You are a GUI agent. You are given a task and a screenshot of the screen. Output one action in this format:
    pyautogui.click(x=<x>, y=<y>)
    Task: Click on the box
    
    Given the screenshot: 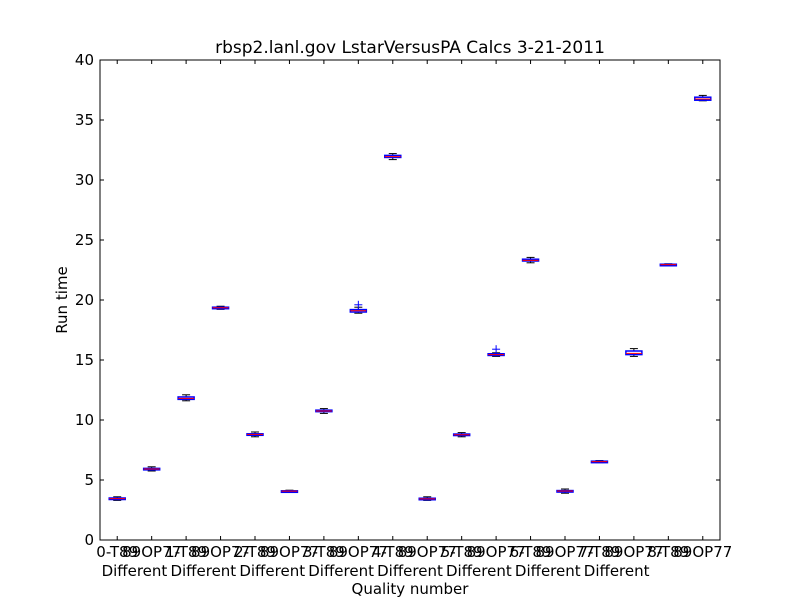 What is the action you would take?
    pyautogui.click(x=634, y=353)
    